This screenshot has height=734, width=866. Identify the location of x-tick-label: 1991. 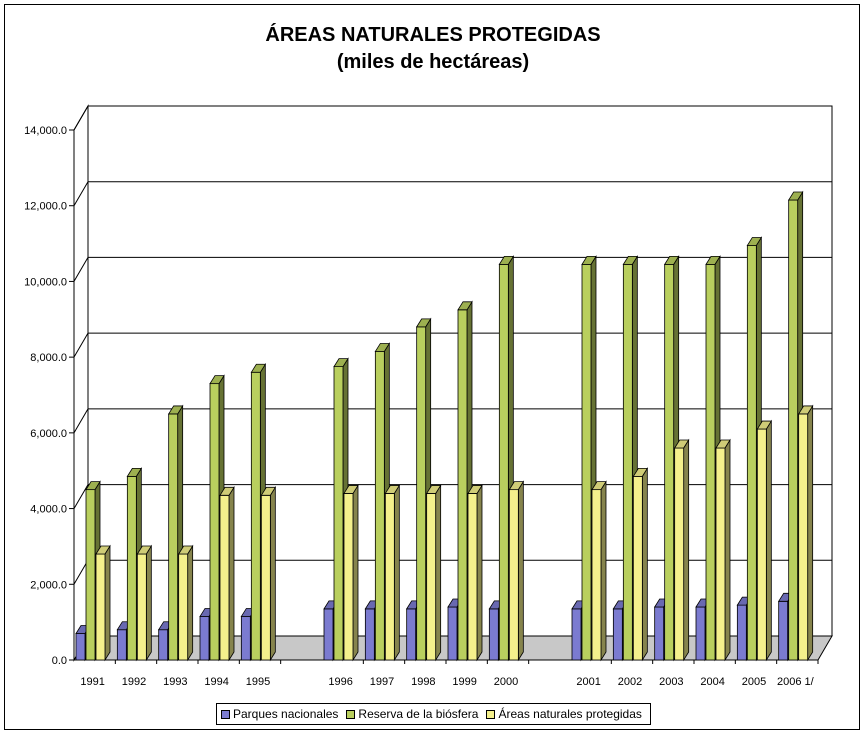
(92, 682).